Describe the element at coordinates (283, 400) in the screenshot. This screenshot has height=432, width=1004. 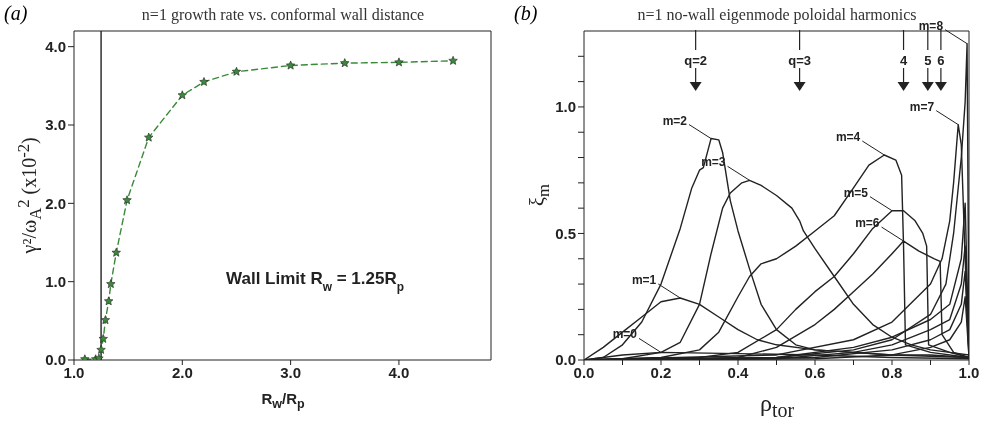
I see `x-axis-title: R$_{w}$/R$_{p}$` at that location.